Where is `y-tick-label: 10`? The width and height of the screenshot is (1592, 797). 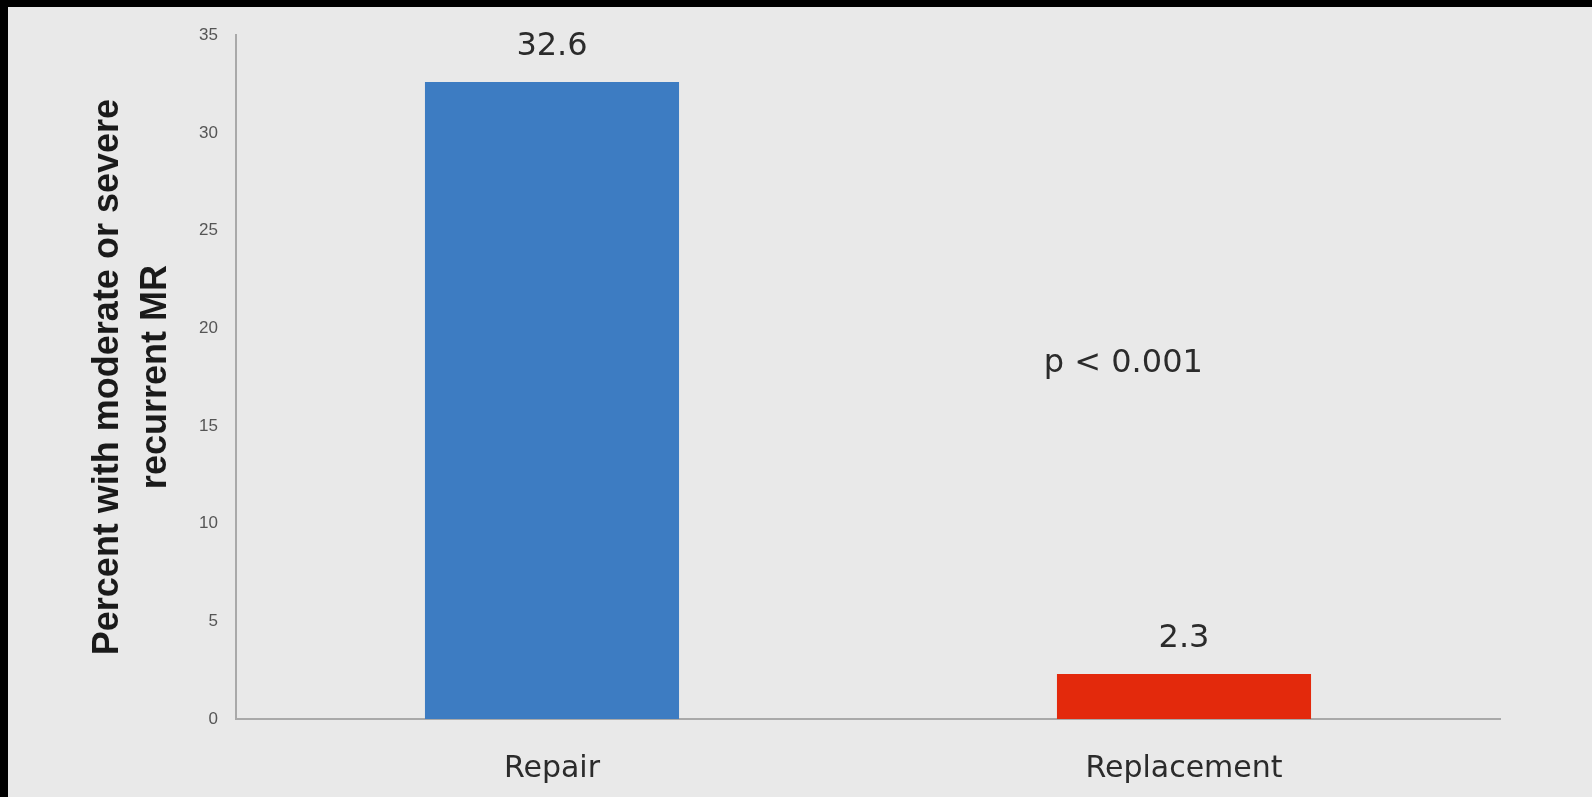 y-tick-label: 10 is located at coordinates (208, 523).